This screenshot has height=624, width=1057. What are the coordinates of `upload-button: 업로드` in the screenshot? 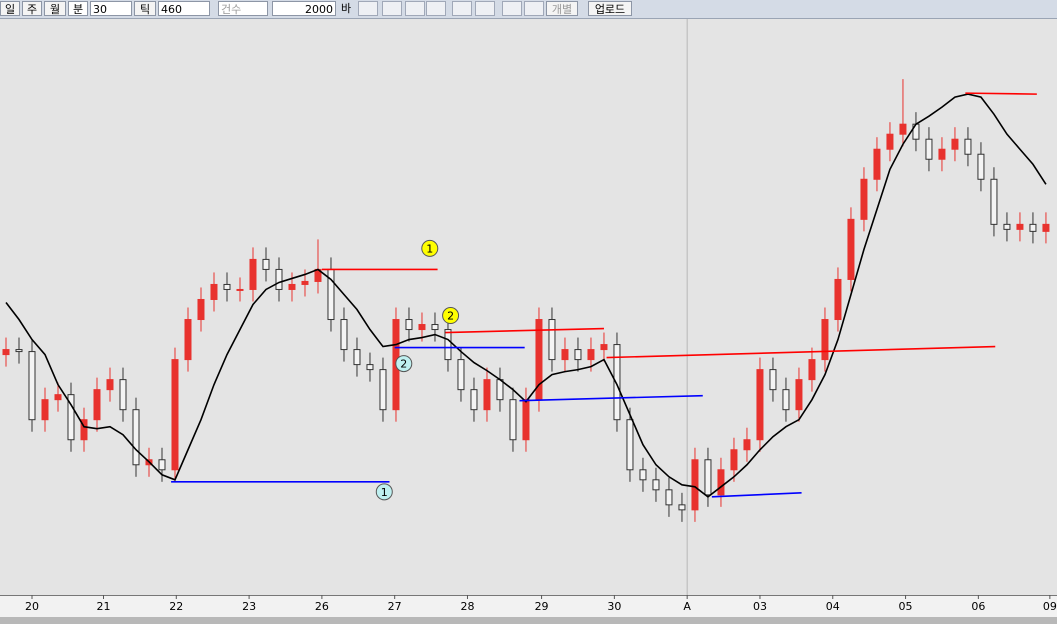 It's located at (610, 8).